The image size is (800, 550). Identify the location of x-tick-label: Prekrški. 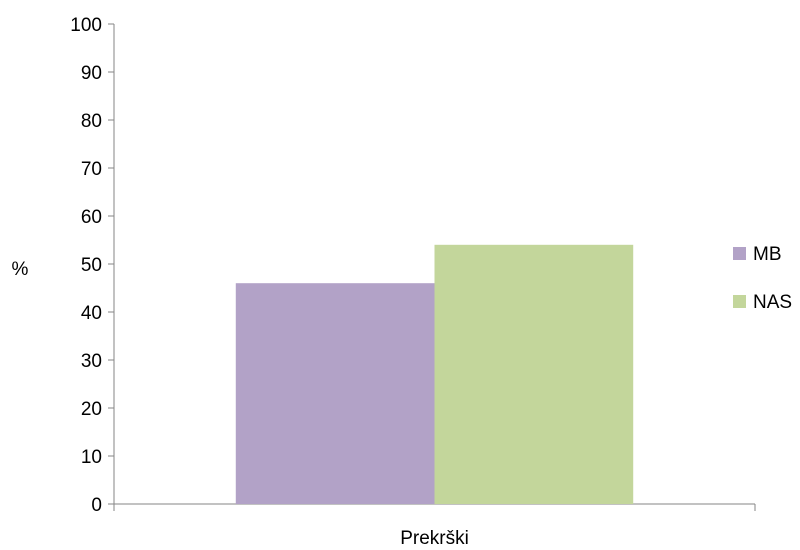
(434, 538).